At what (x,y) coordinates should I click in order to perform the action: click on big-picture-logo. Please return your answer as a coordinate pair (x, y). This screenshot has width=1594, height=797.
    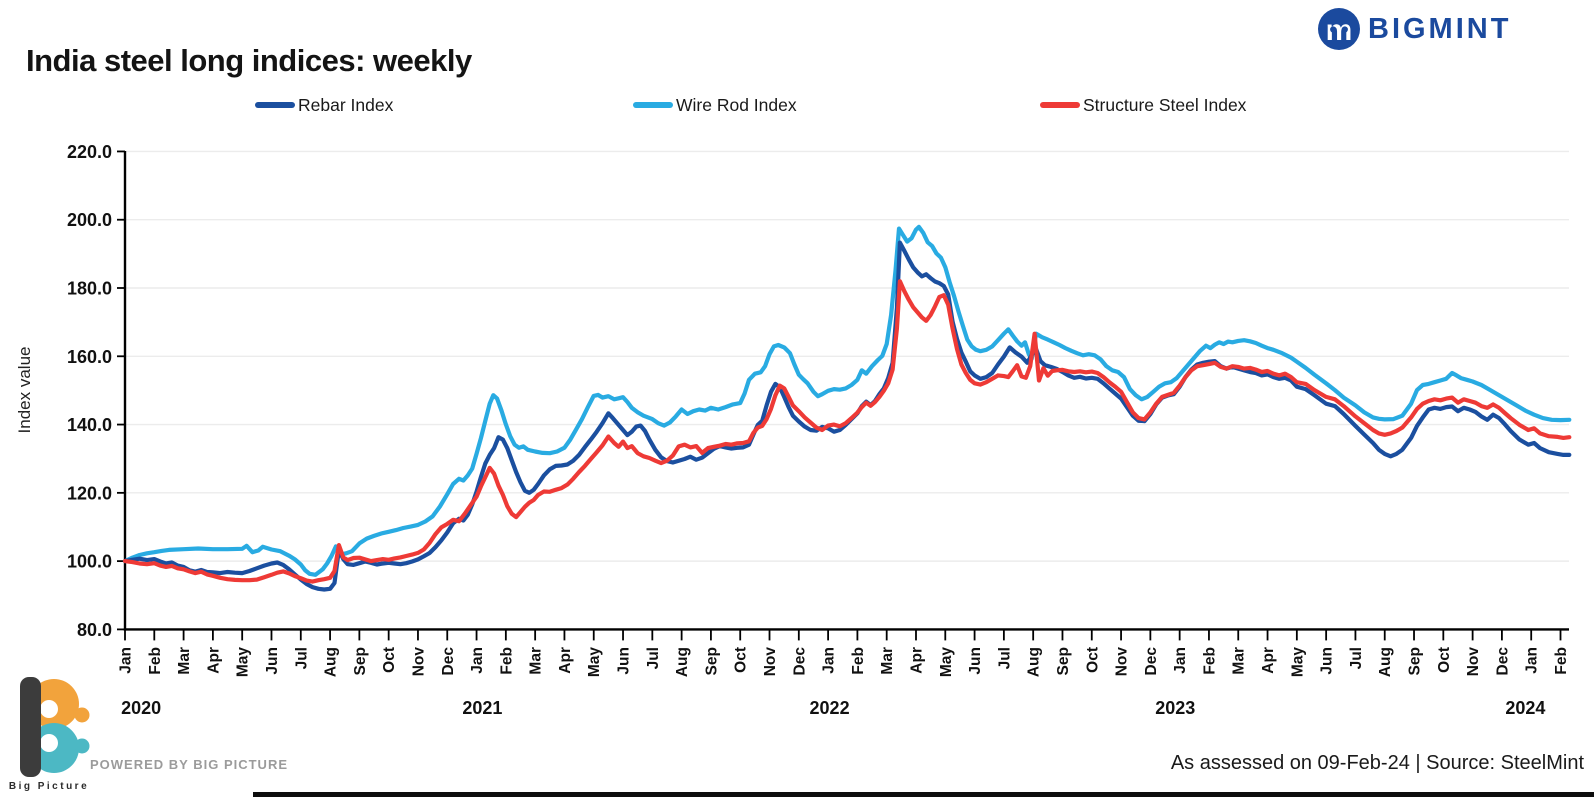
    Looking at the image, I should click on (49, 730).